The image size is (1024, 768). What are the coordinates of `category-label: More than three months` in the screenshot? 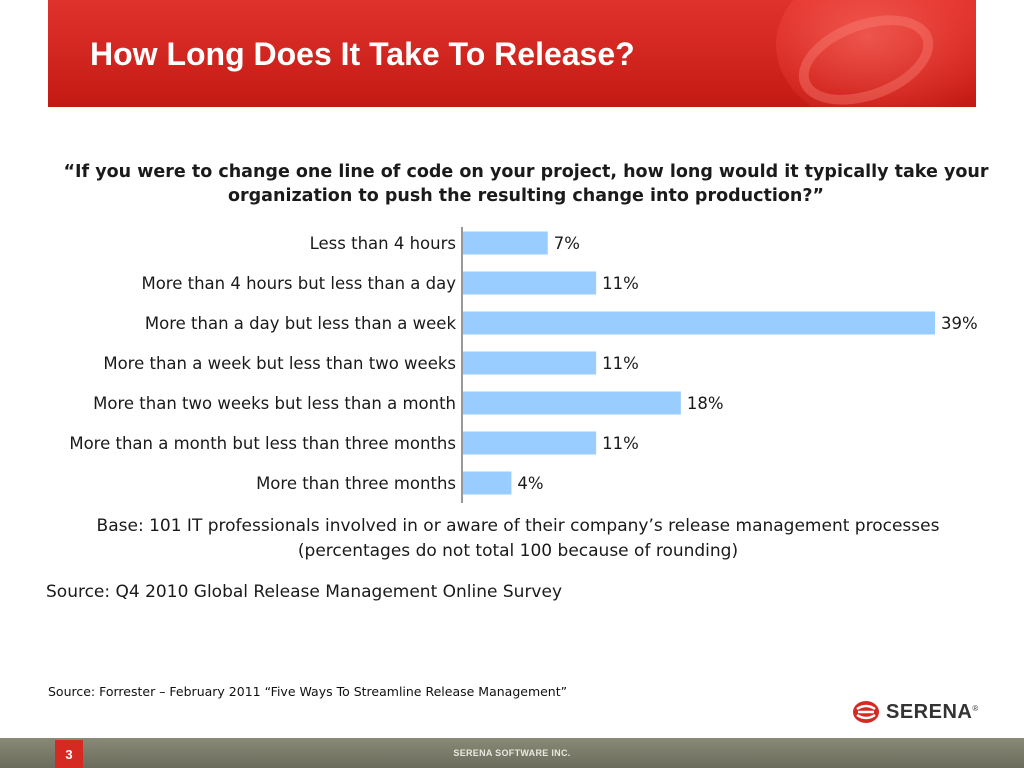 It's located at (356, 483).